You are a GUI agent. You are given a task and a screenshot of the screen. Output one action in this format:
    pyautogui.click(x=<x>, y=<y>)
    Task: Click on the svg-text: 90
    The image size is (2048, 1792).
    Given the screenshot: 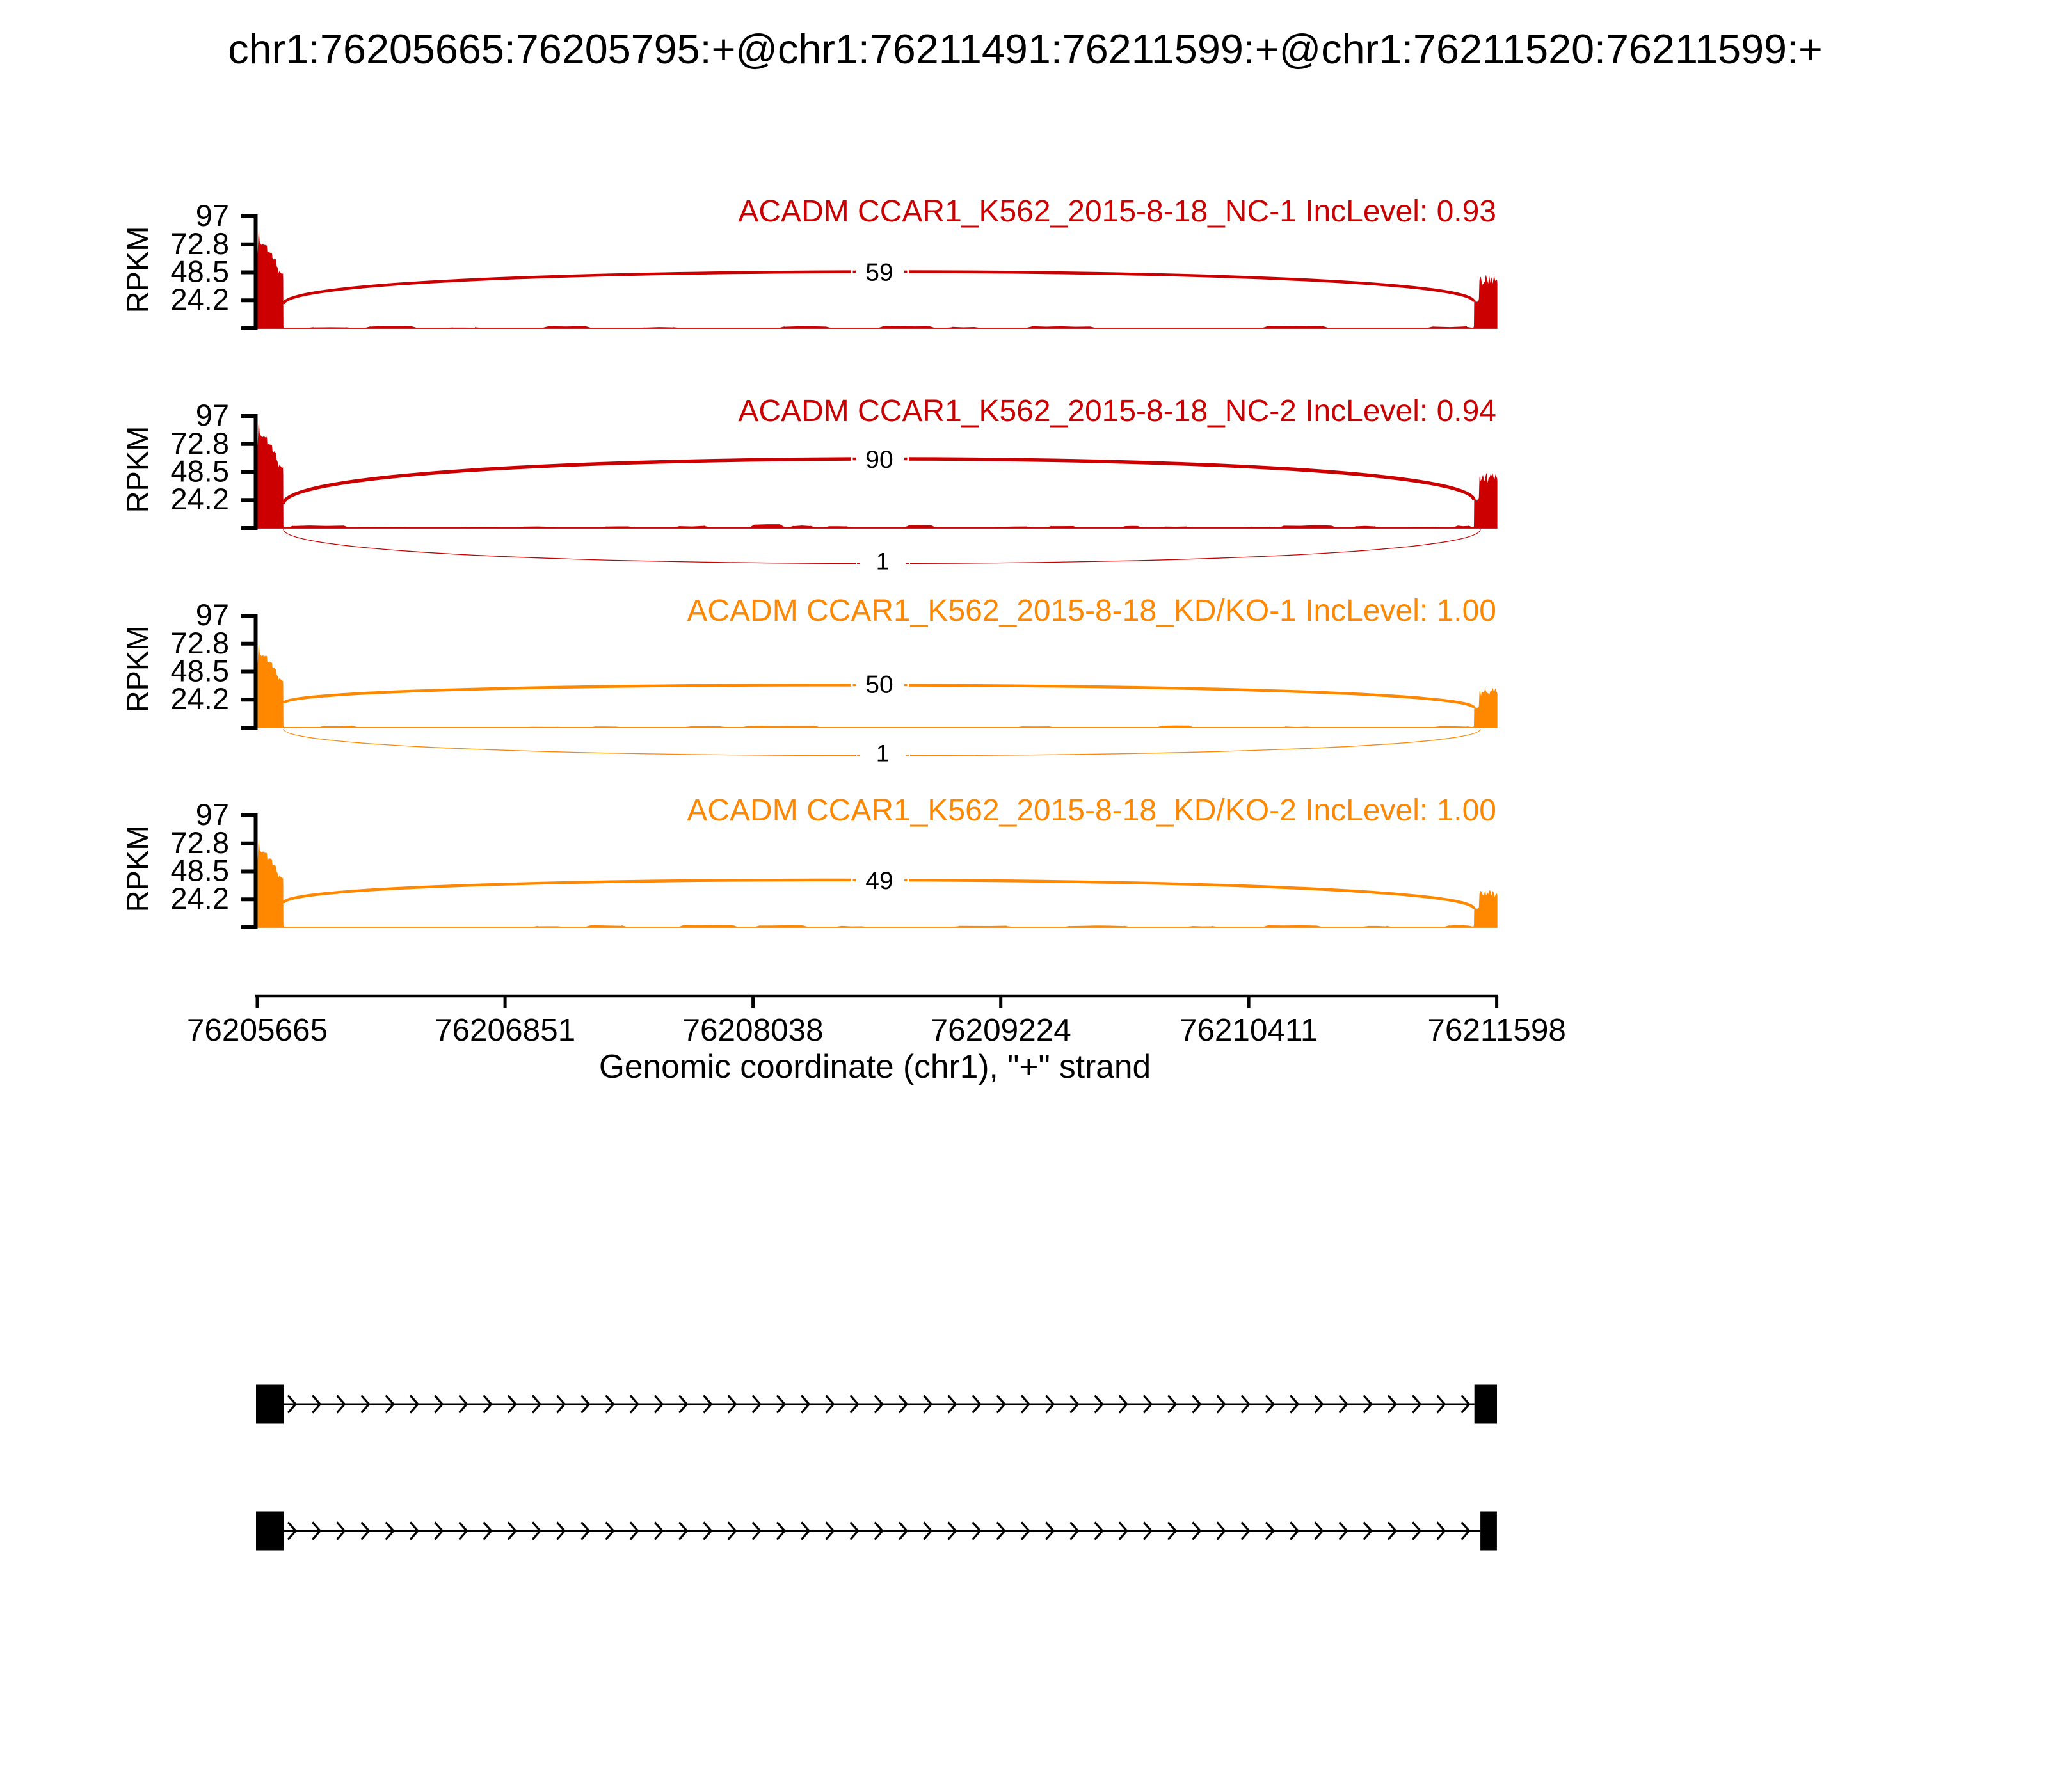 What is the action you would take?
    pyautogui.click(x=879, y=460)
    